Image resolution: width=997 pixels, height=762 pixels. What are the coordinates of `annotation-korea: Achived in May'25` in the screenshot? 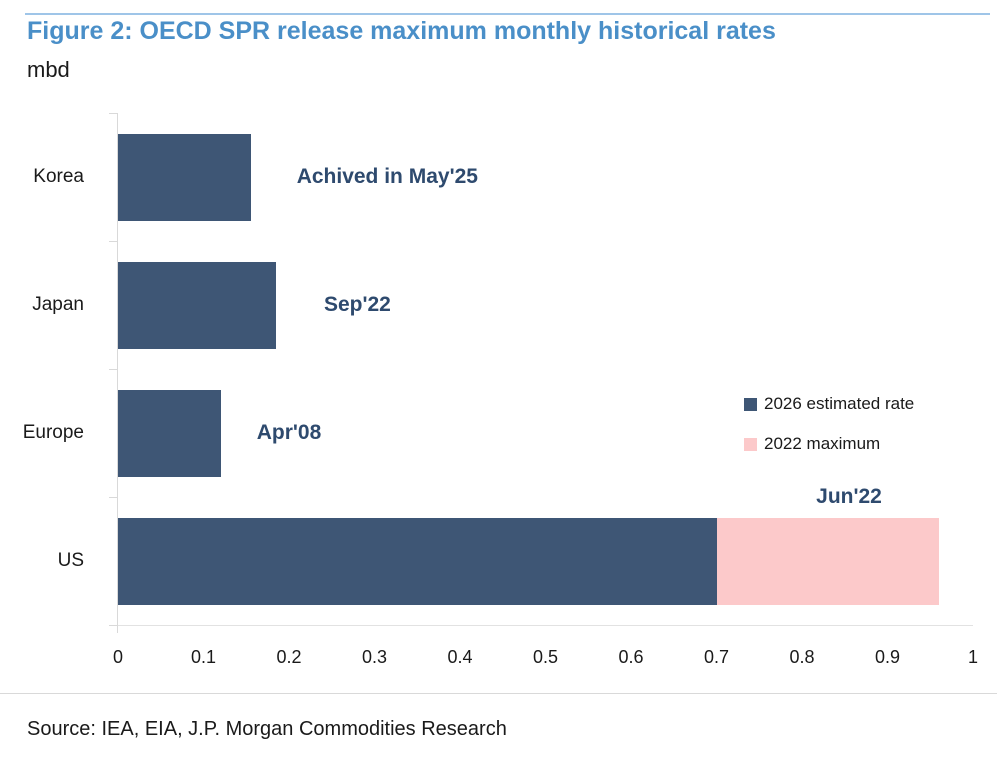 It's located at (387, 176).